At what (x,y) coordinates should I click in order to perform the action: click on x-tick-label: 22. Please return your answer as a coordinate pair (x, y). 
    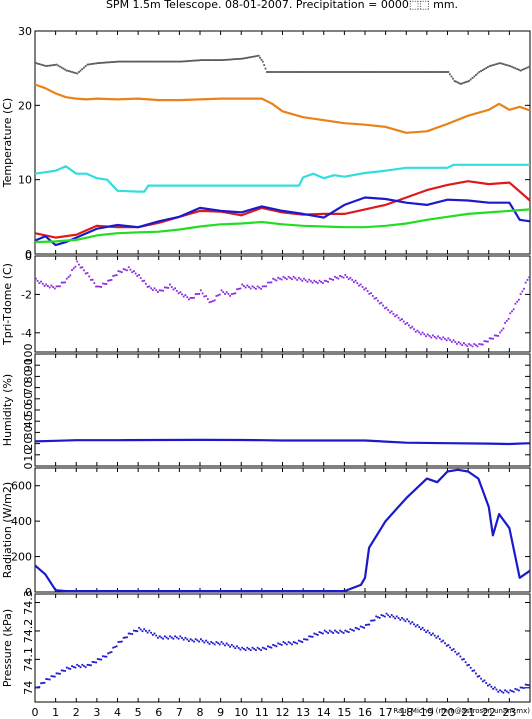
    Looking at the image, I should click on (489, 712).